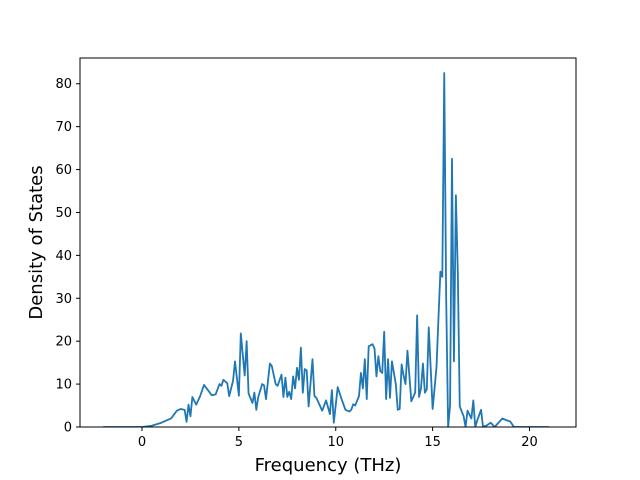 The width and height of the screenshot is (640, 480). I want to click on y-tick-label: 20, so click(63, 342).